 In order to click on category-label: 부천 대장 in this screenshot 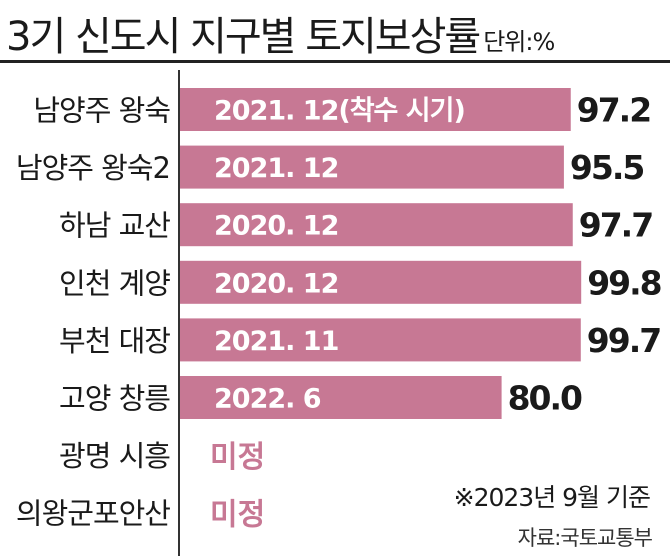, I will do `click(114, 341)`.